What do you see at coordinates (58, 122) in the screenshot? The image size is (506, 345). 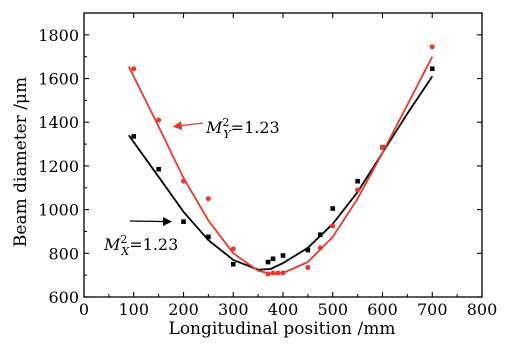 I see `y-tick-label: 1400` at bounding box center [58, 122].